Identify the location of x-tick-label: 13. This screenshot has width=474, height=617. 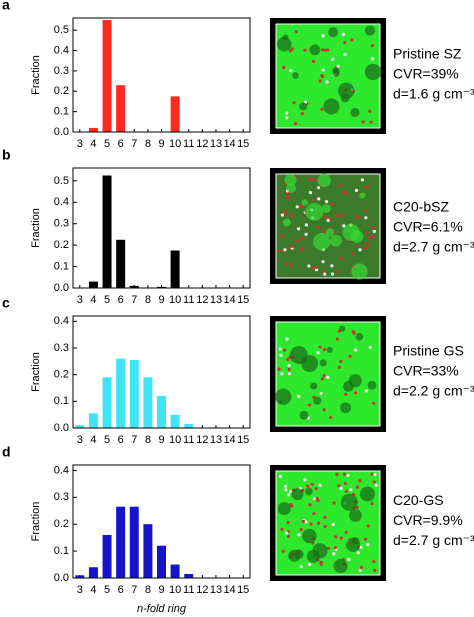
(216, 300).